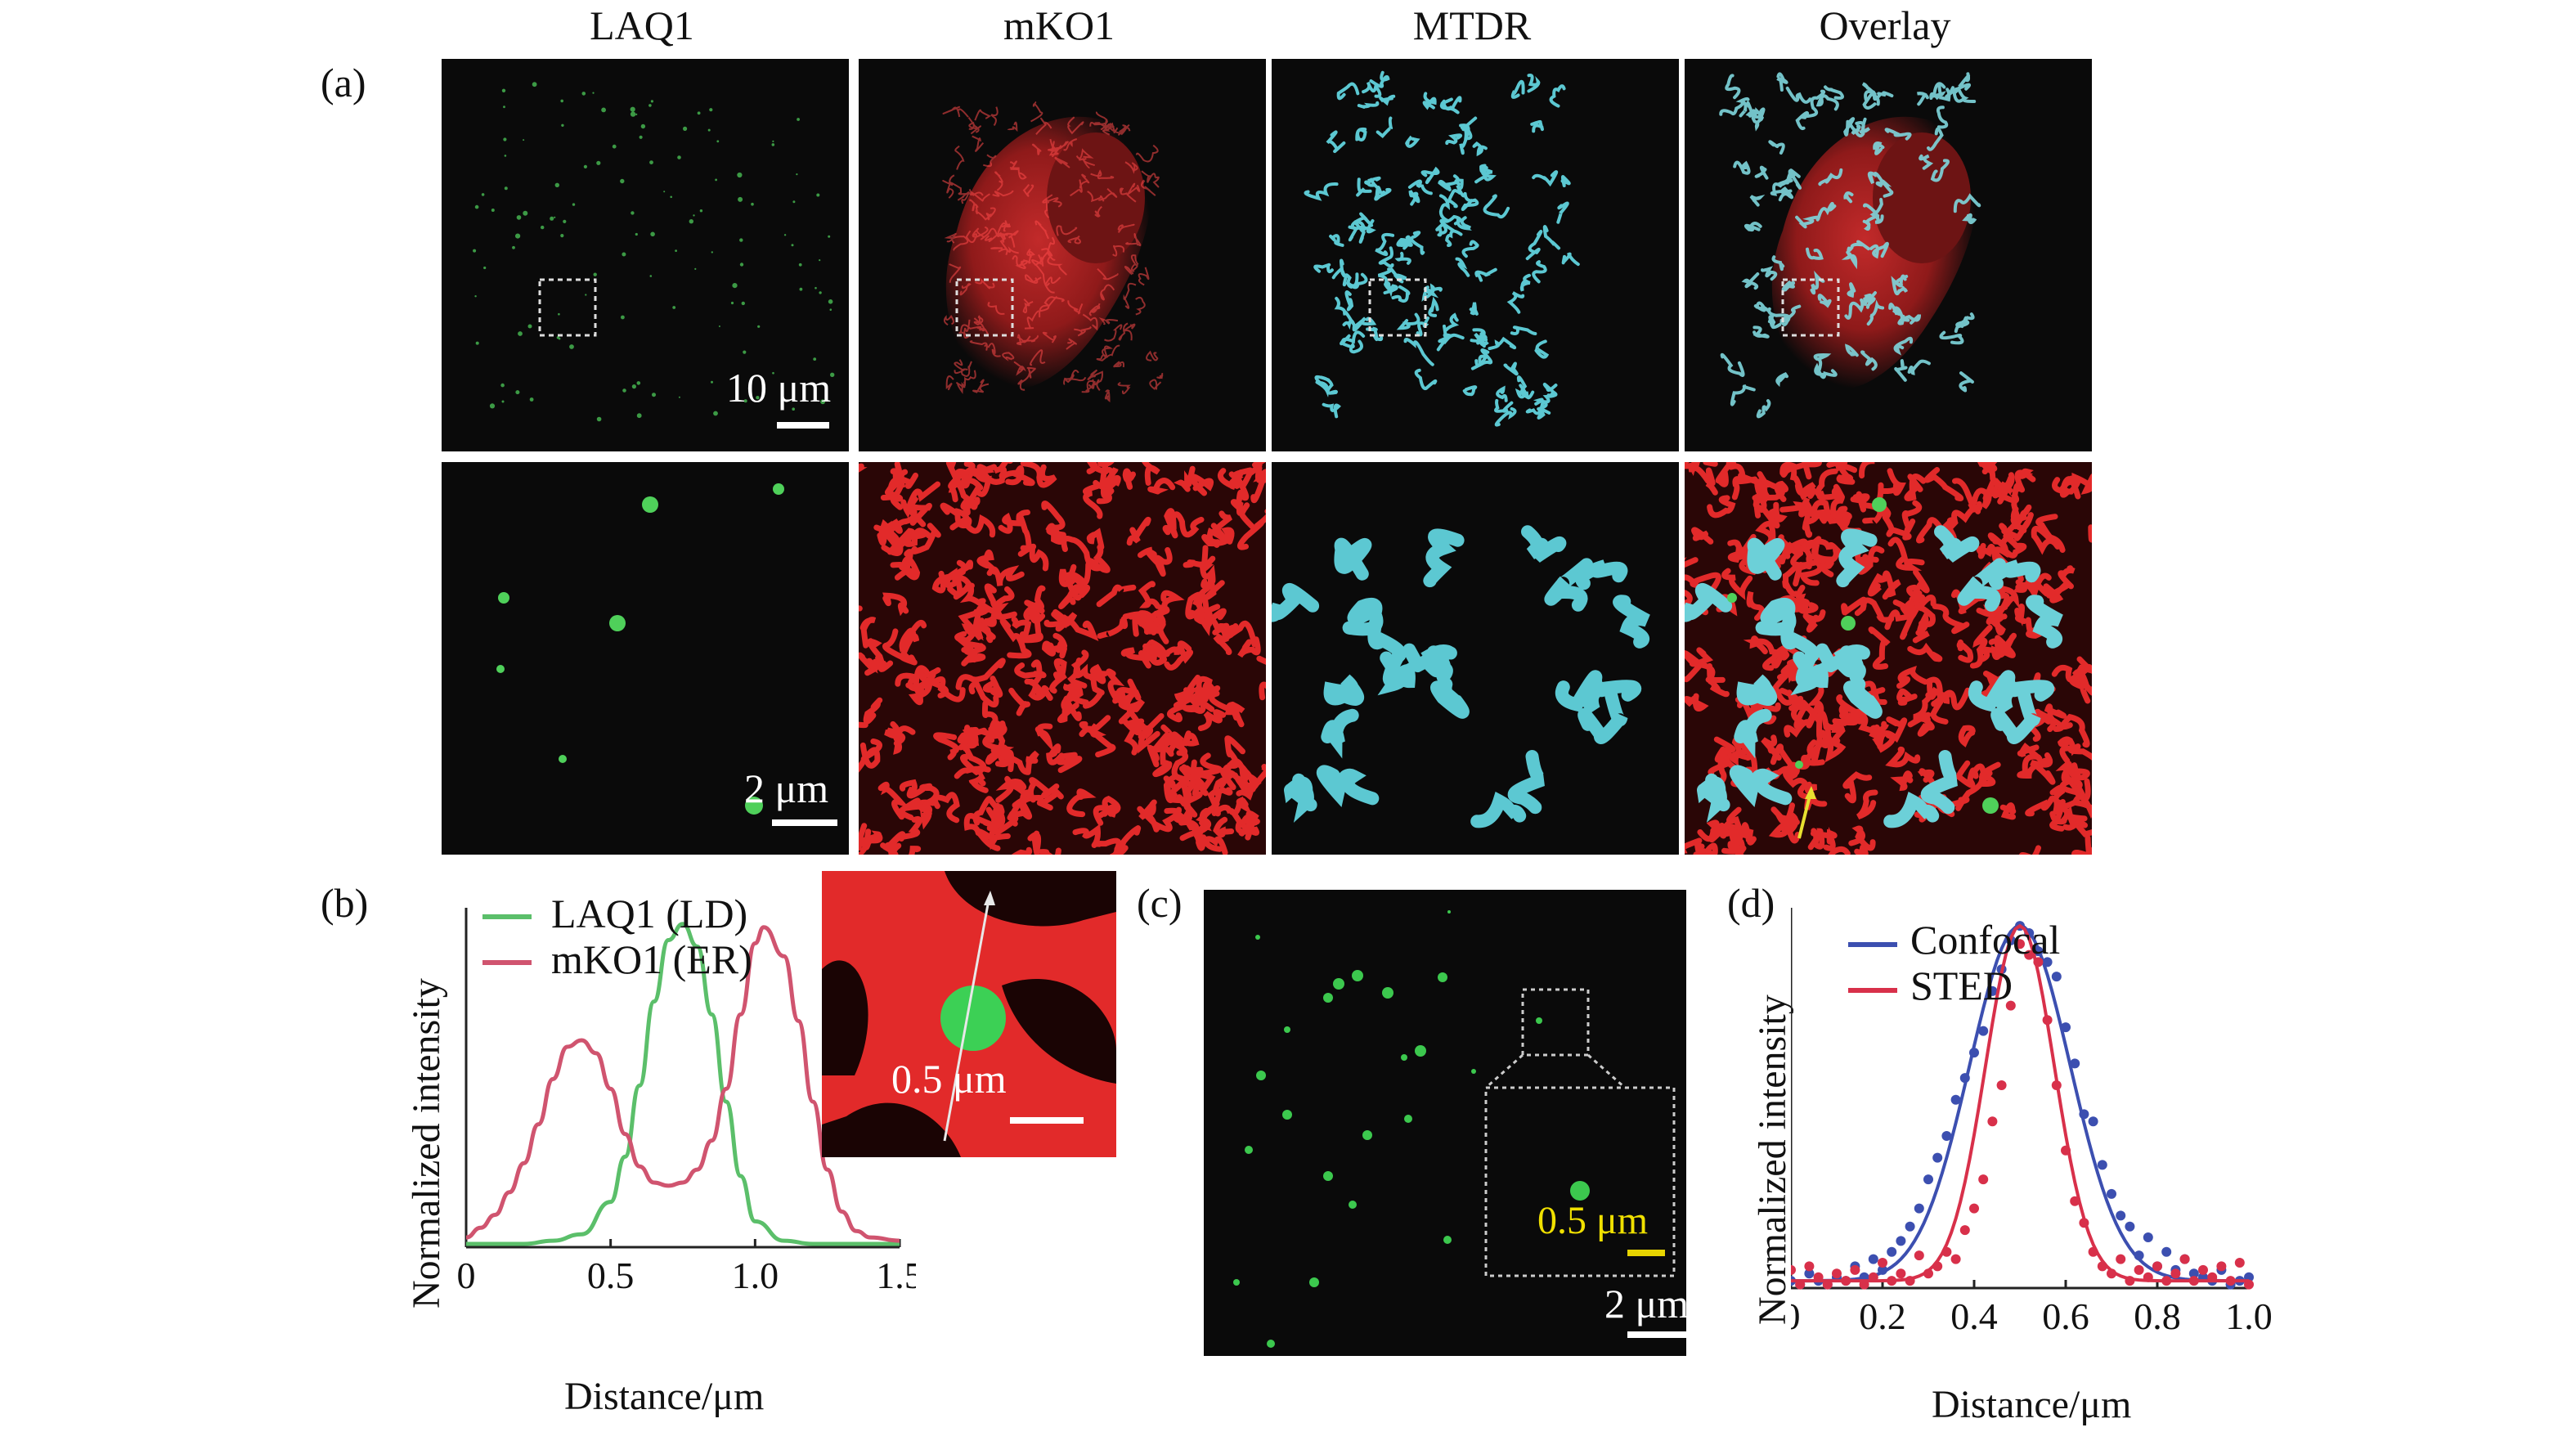 The height and width of the screenshot is (1441, 2576). I want to click on panel-b-line-profile-inset, so click(969, 1014).